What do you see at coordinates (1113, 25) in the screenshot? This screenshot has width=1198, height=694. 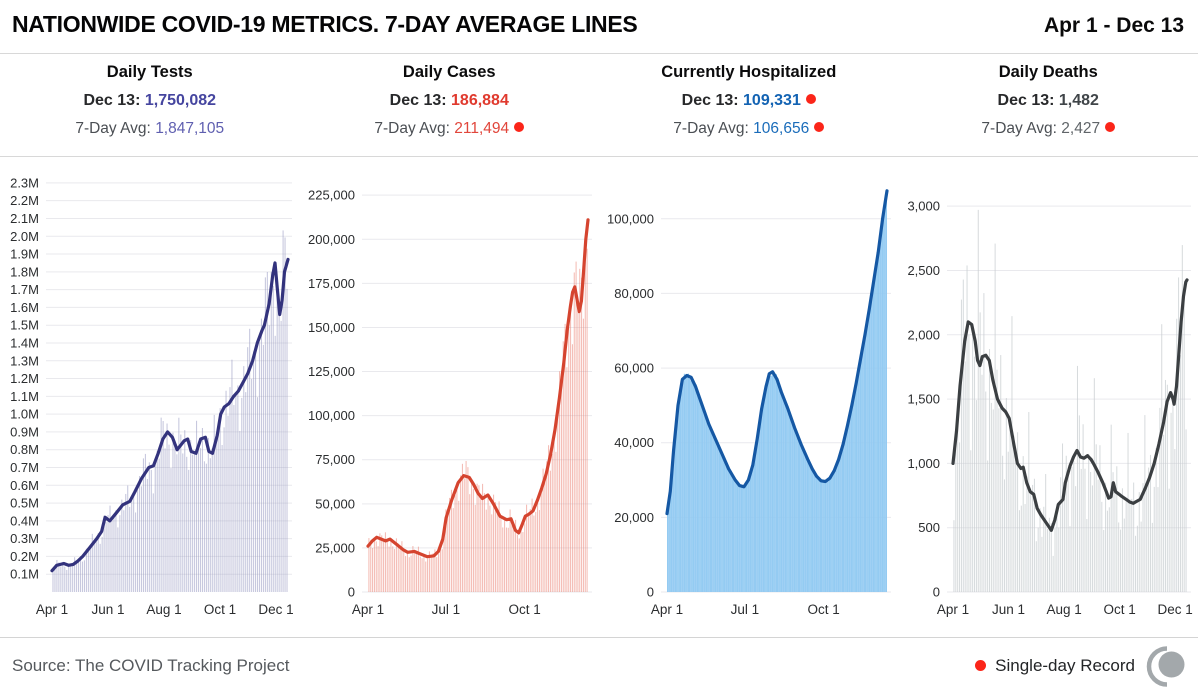 I see `date-range-label: Apr 1 - Dec 13` at bounding box center [1113, 25].